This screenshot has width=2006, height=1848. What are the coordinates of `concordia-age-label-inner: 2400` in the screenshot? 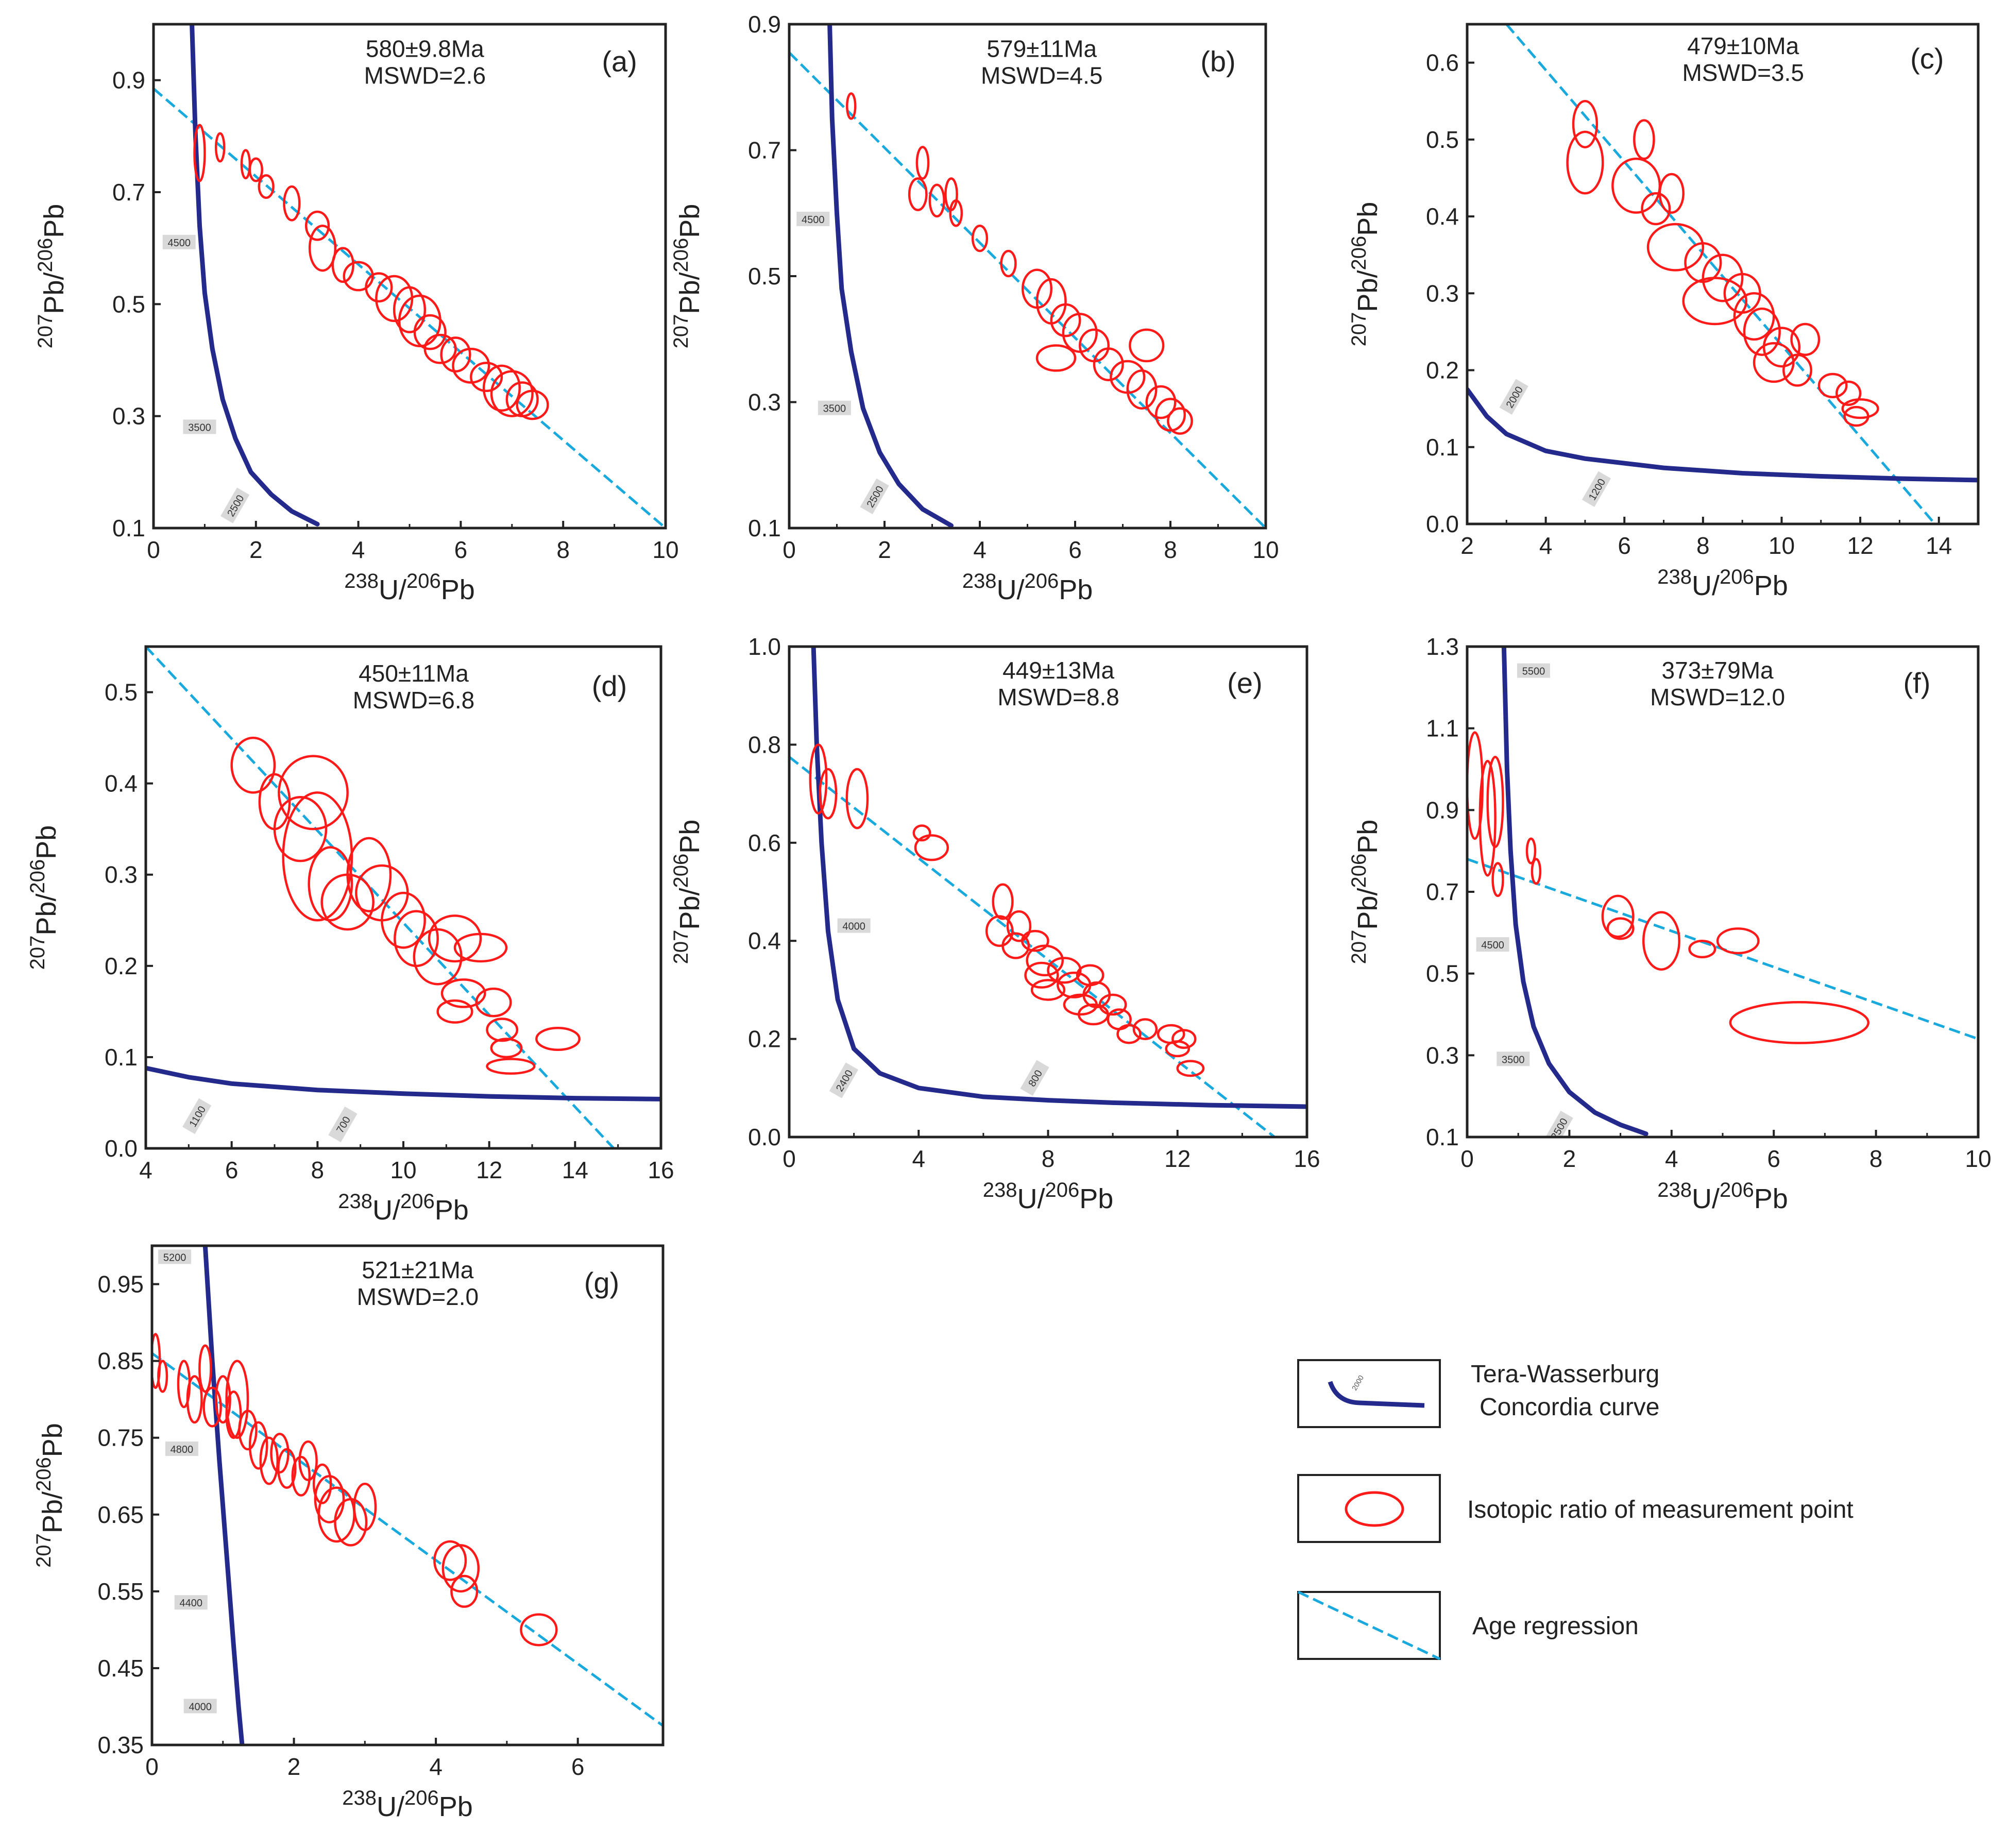 It's located at (844, 1080).